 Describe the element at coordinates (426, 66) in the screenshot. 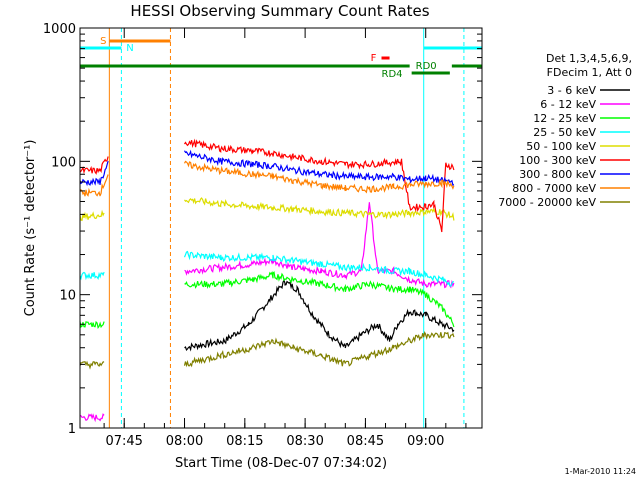

I see `annotation-rd0: RD0` at that location.